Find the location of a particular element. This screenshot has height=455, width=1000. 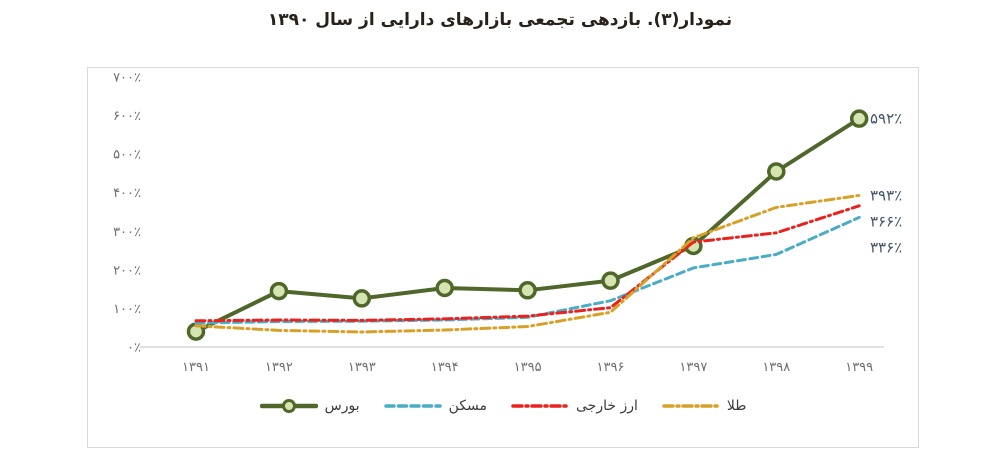

legend-label-housing: مسکن is located at coordinates (467, 406).